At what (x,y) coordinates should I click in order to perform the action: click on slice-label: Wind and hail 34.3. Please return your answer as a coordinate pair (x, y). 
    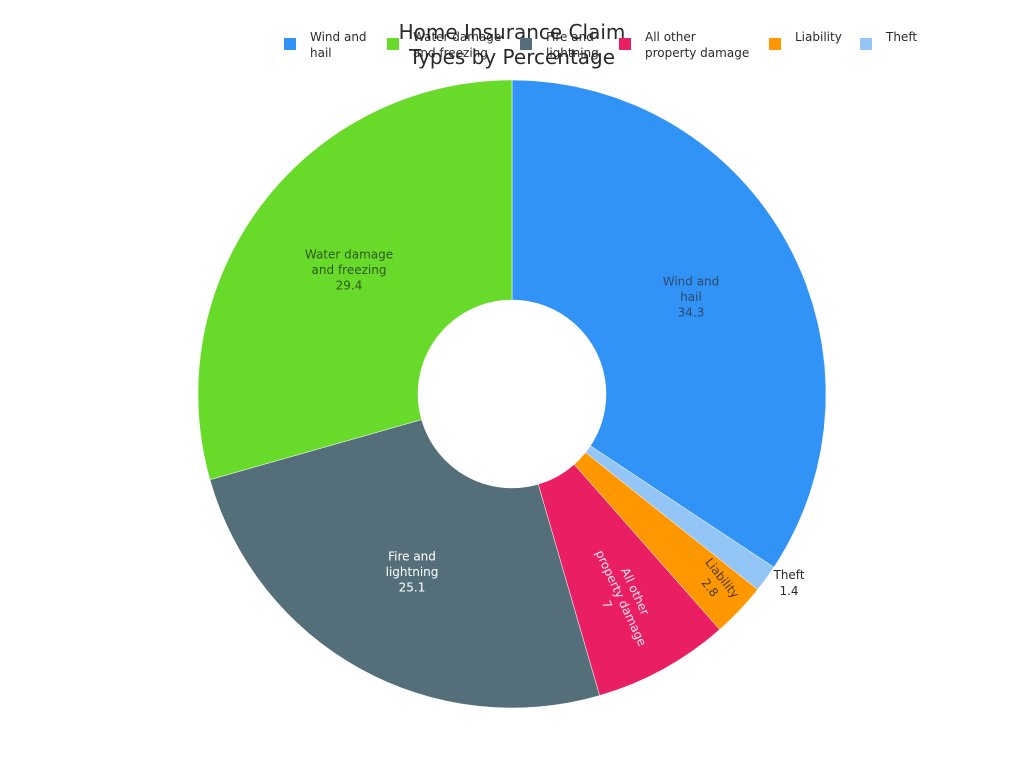
    Looking at the image, I should click on (691, 297).